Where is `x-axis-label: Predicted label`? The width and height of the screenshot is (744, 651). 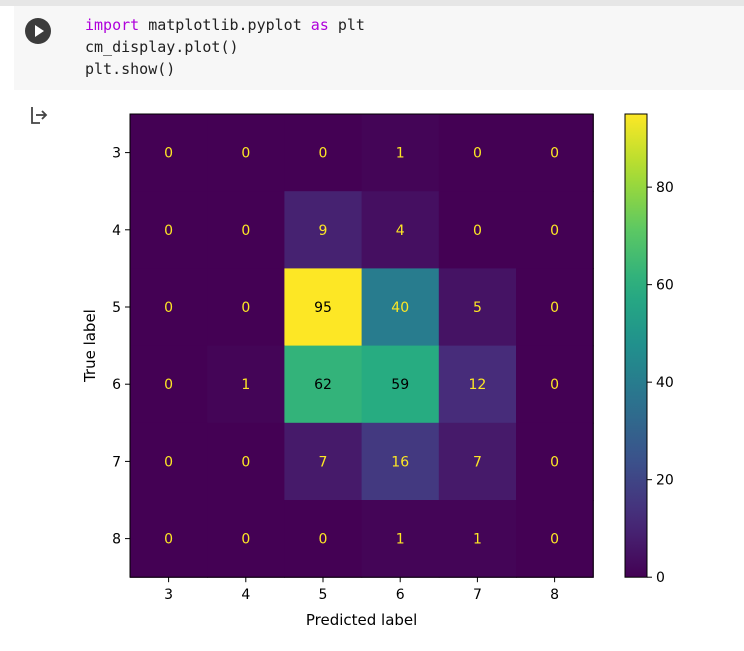
x-axis-label: Predicted label is located at coordinates (361, 620).